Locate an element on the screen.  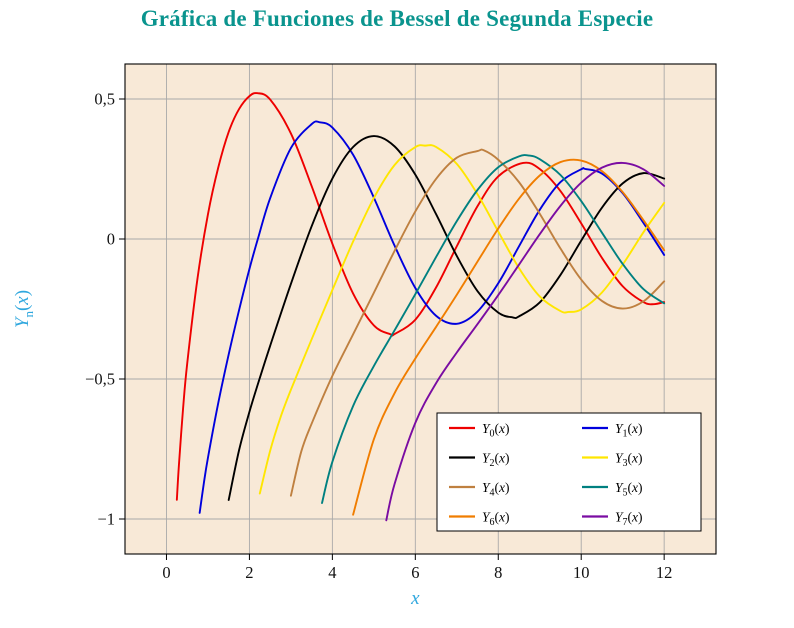
legend-label-Y1: Y1(x) is located at coordinates (629, 430).